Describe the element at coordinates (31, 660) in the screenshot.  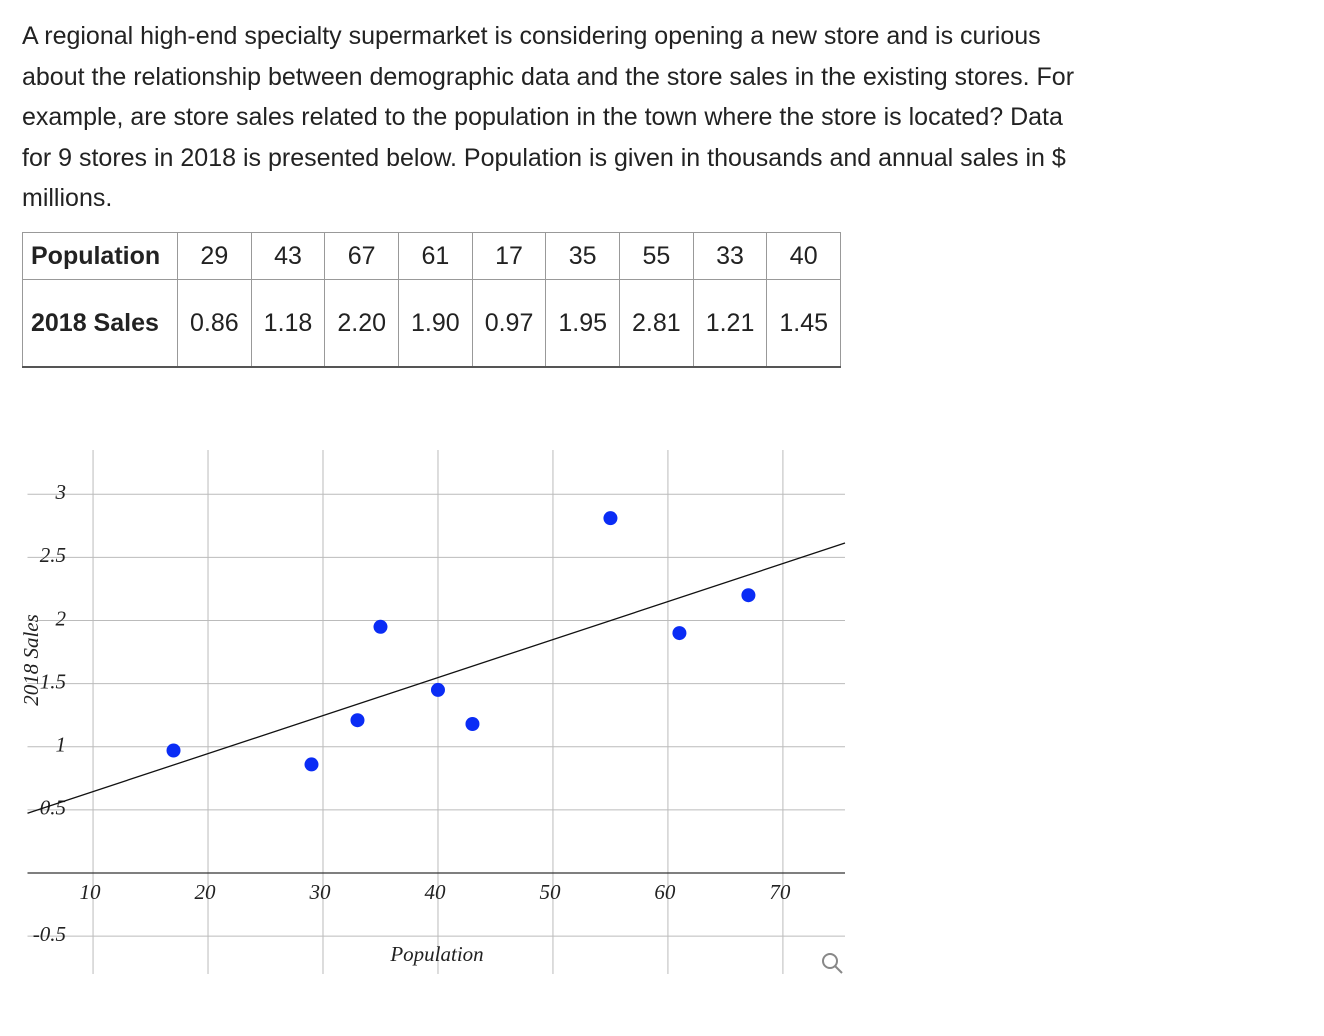
I see `y-axis-label: 2018 Sales` at that location.